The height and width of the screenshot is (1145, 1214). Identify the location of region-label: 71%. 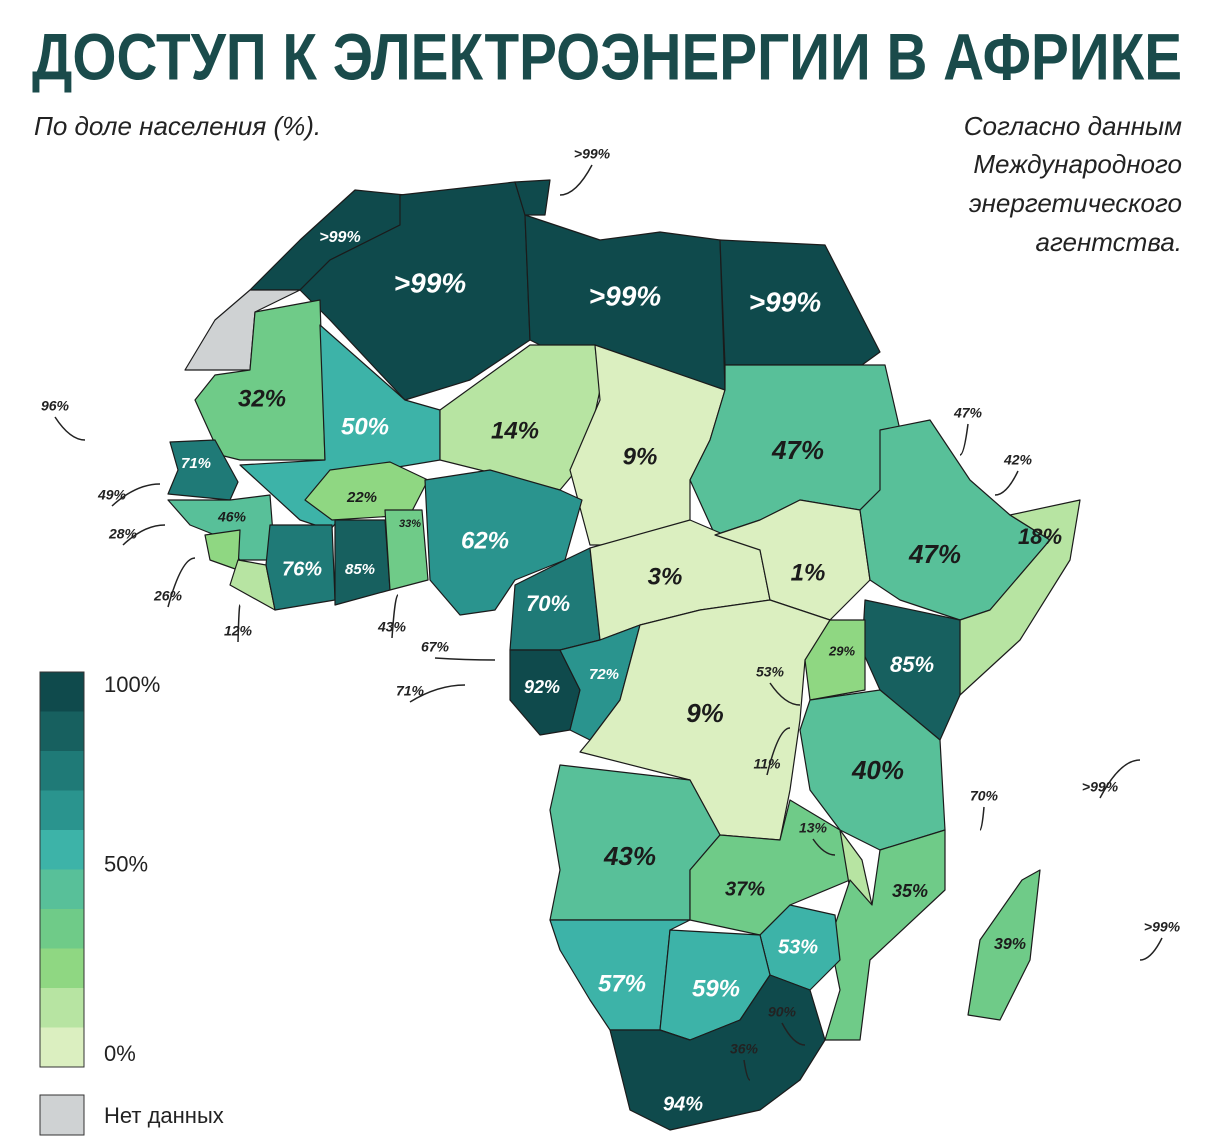
(196, 463).